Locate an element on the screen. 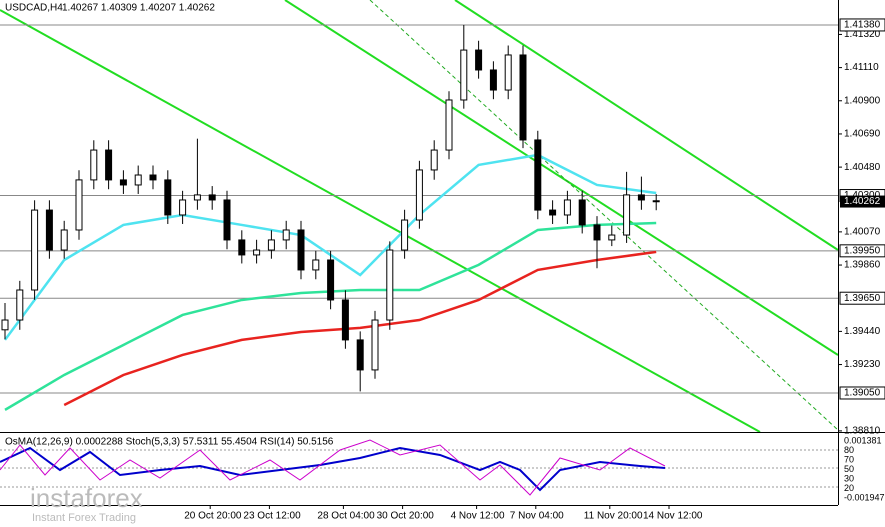  level-label: 1.39650 is located at coordinates (862, 298).